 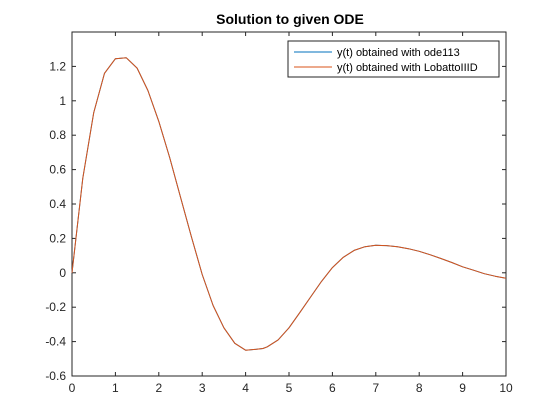 I want to click on x-tick-label: 8, so click(x=419, y=388).